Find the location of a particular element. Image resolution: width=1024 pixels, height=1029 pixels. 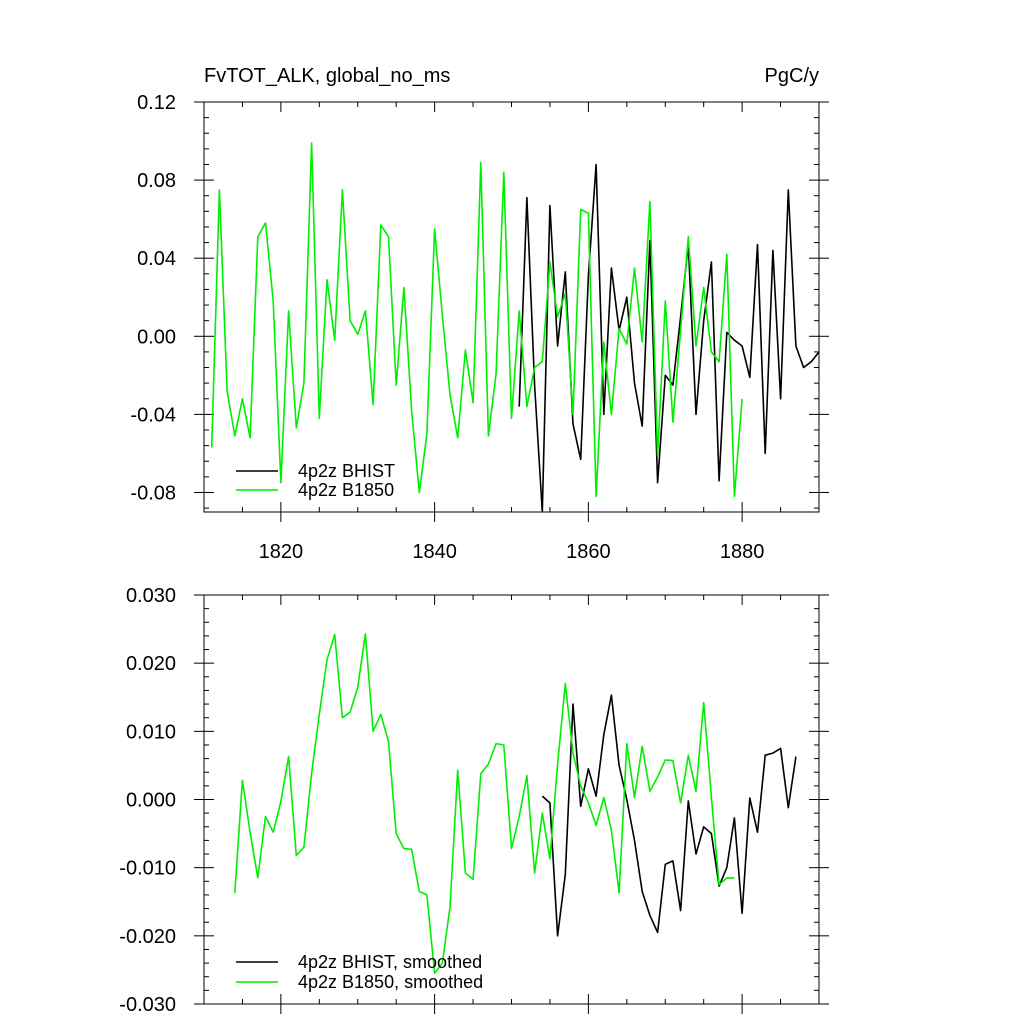

y-tick-label: 0.08 is located at coordinates (156, 181).